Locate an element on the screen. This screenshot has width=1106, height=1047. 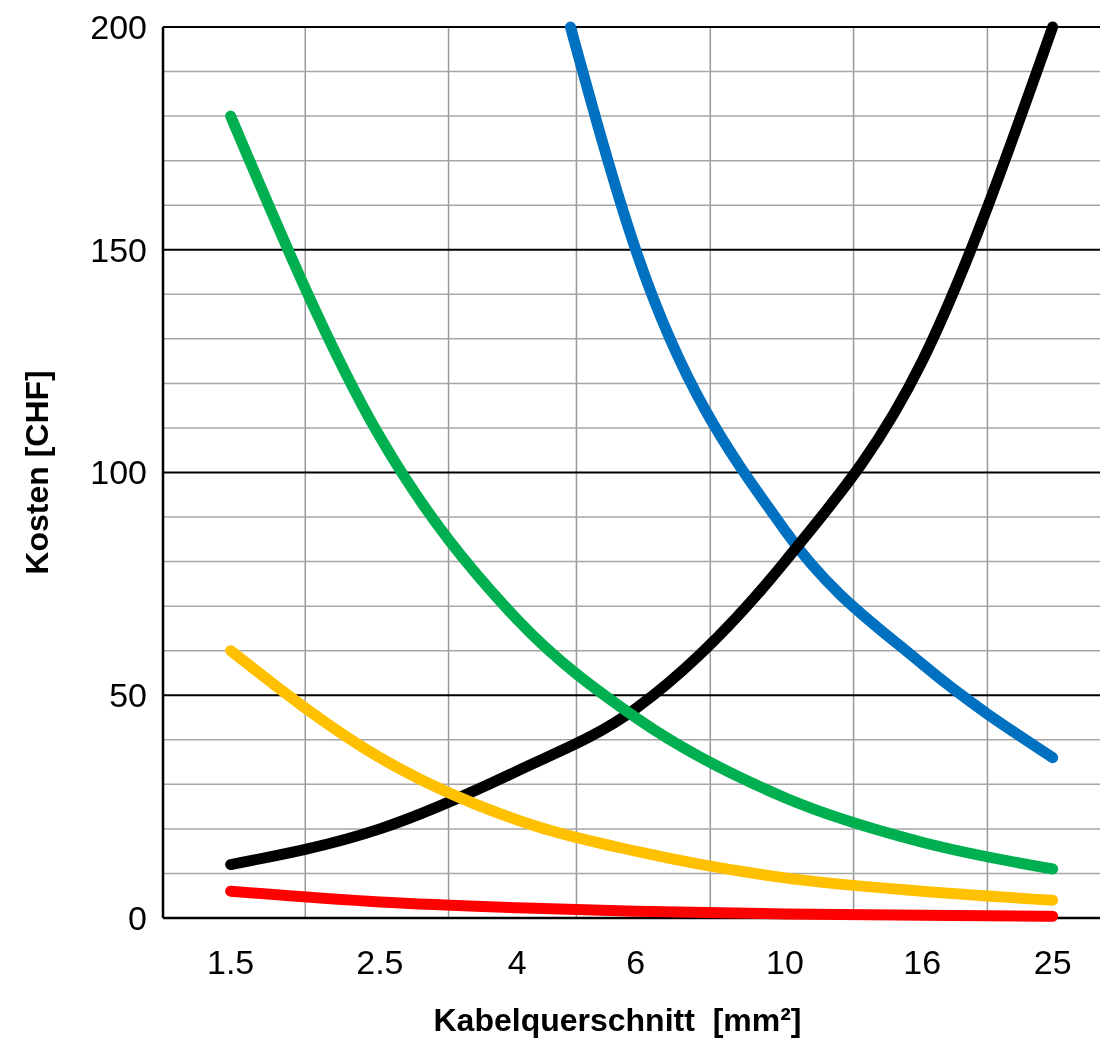
y-axis-title: Kosten [CHF] is located at coordinates (37, 472).